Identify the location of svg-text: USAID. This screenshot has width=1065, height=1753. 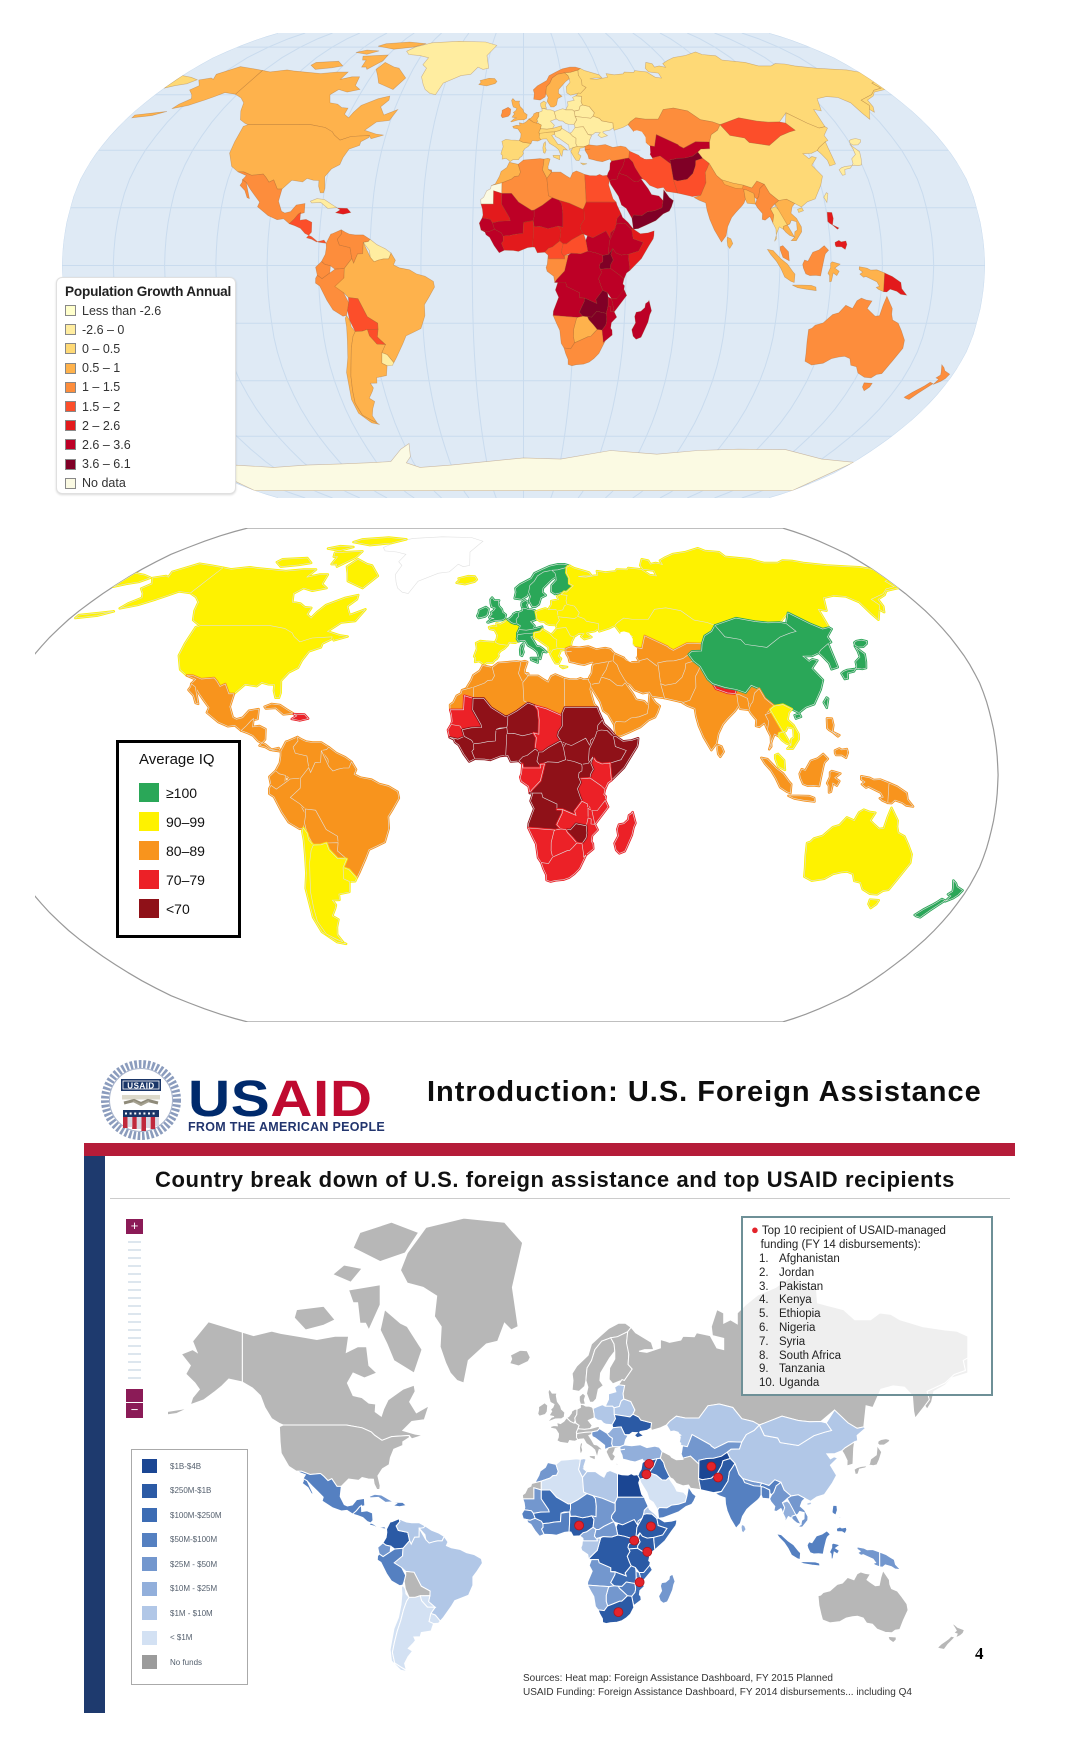
(140, 1086).